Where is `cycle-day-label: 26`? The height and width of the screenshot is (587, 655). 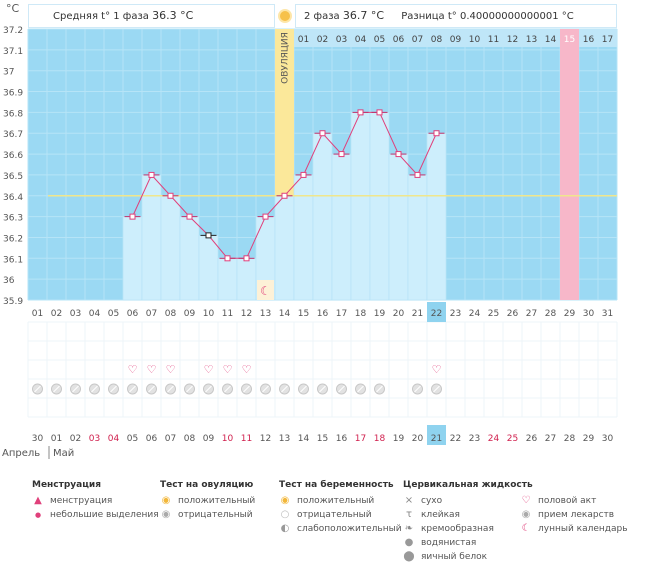
cycle-day-label: 26 is located at coordinates (513, 314).